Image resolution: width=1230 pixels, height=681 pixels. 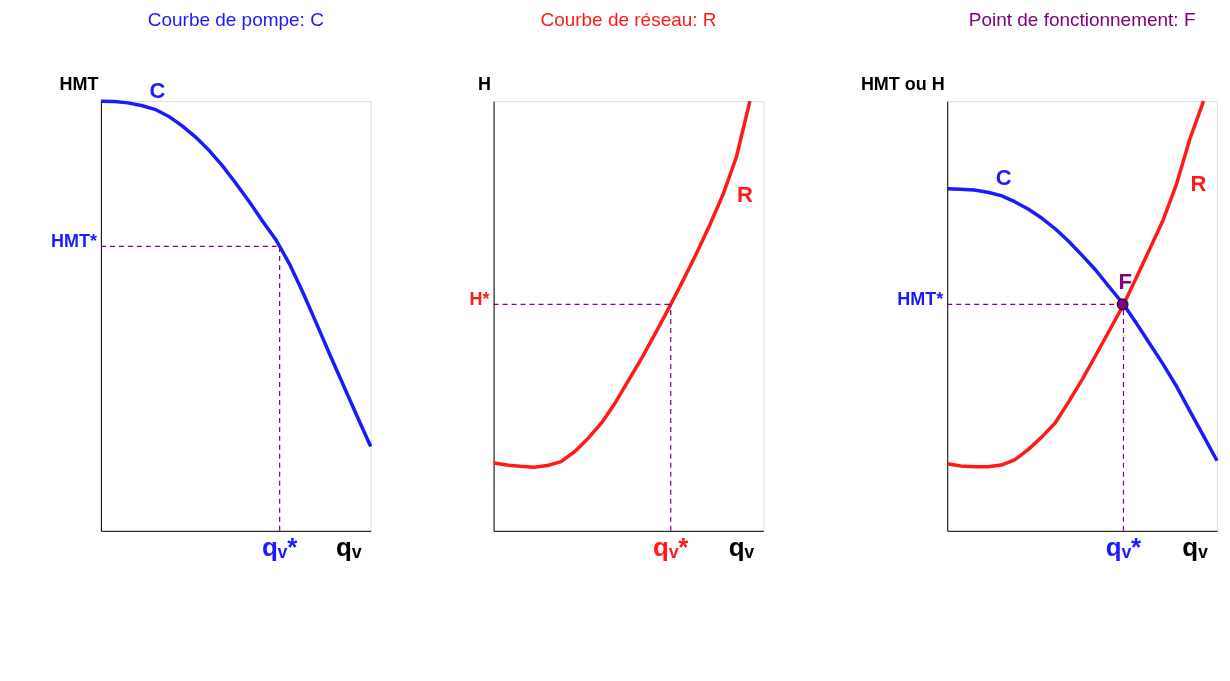 I want to click on y-axis-title: HMT, so click(x=79, y=83).